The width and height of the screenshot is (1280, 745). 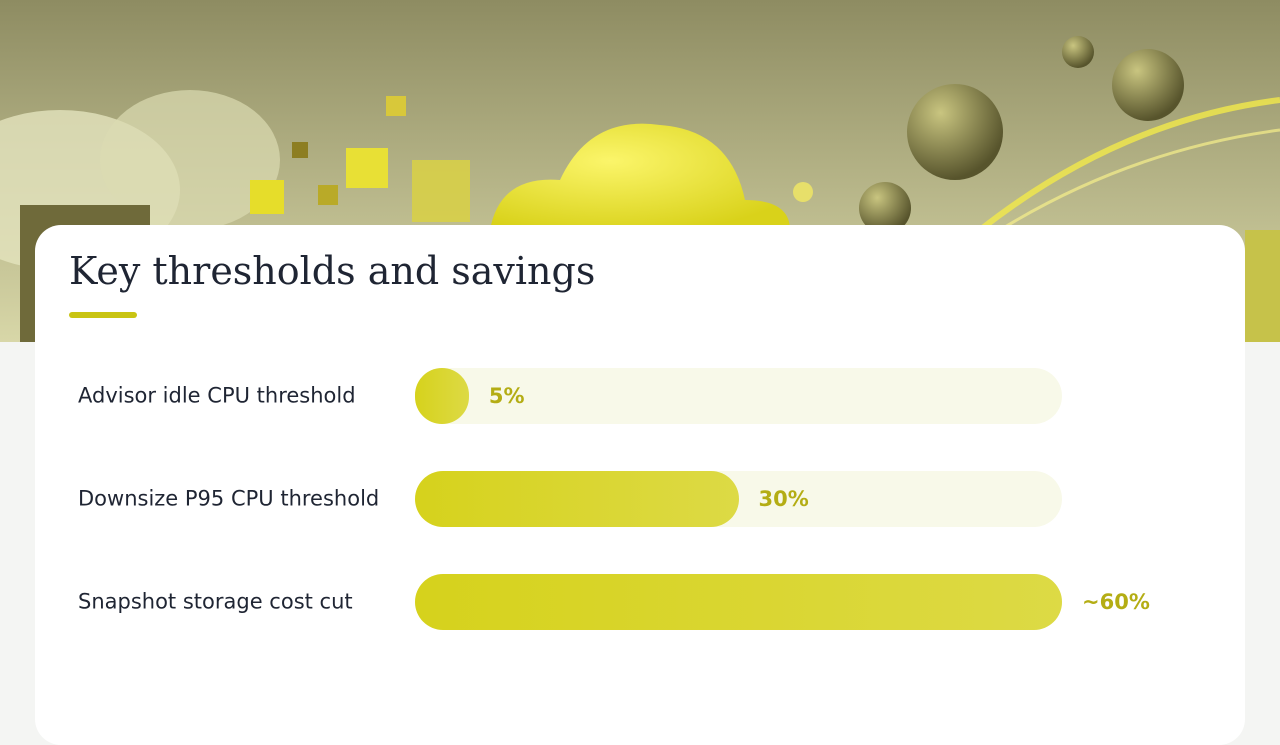 What do you see at coordinates (215, 601) in the screenshot?
I see `category-label: Snapshot storage cost cut` at bounding box center [215, 601].